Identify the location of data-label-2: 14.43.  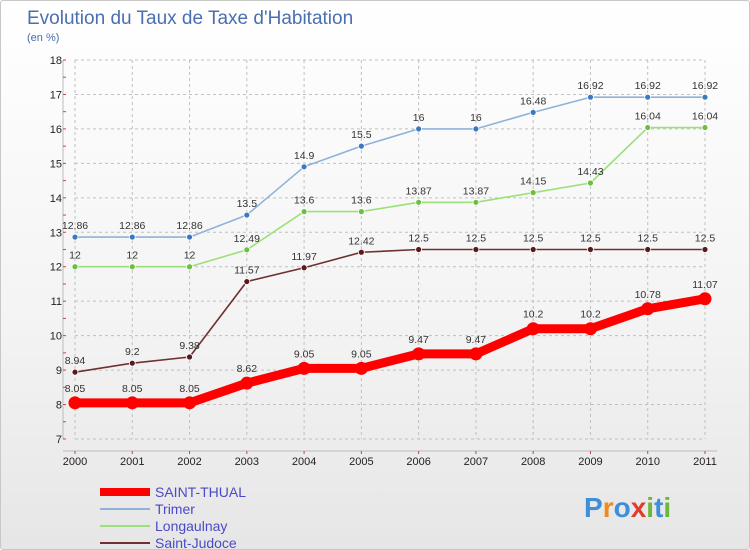
(590, 172).